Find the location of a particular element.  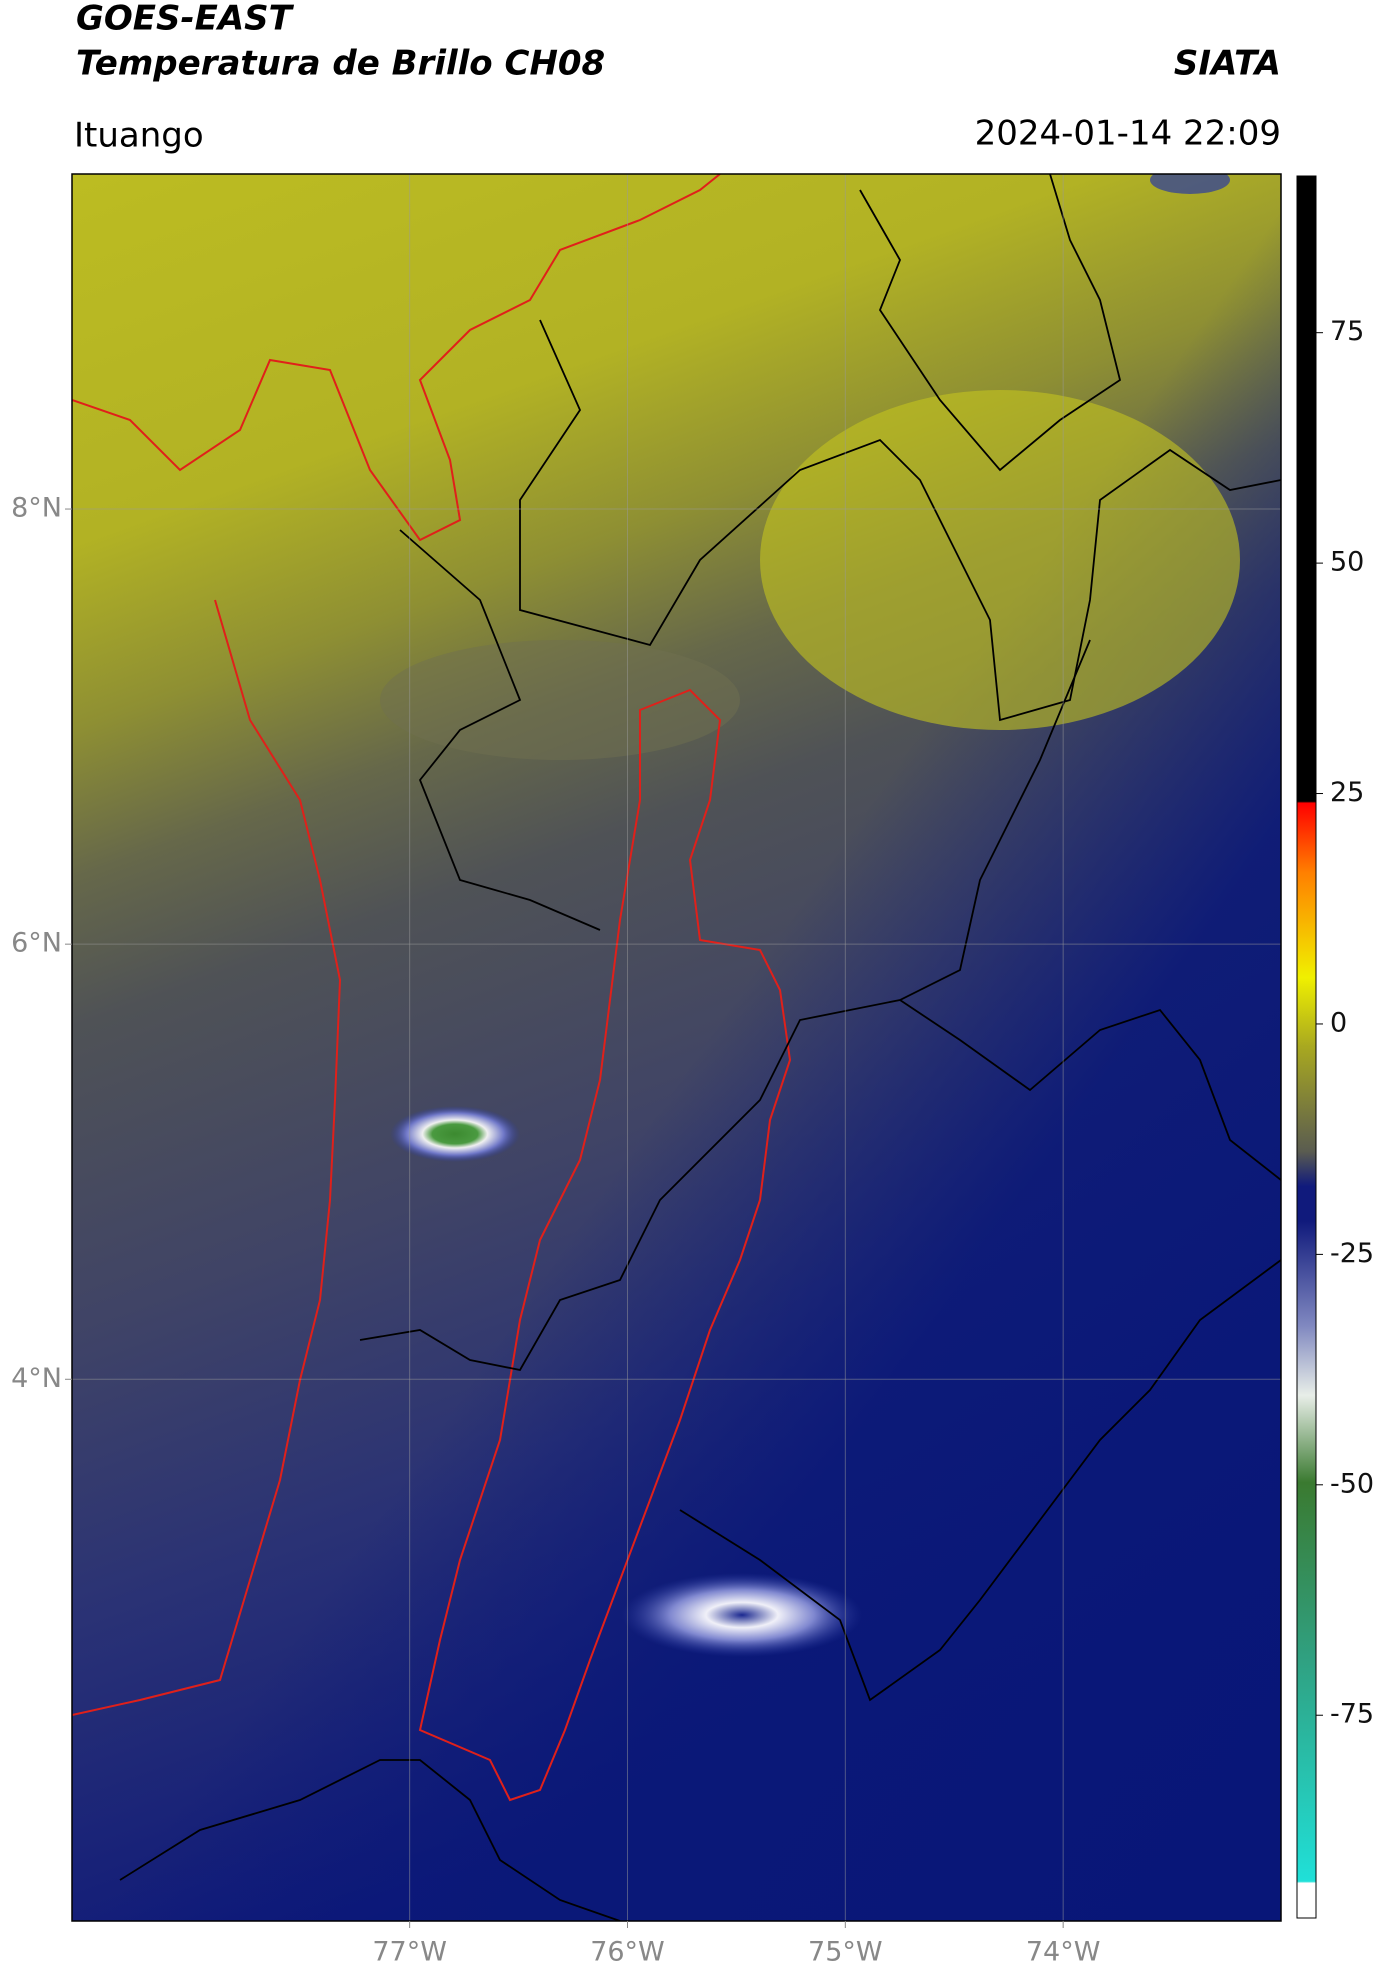

colorbar-tick-label: 0 is located at coordinates (1338, 1022).